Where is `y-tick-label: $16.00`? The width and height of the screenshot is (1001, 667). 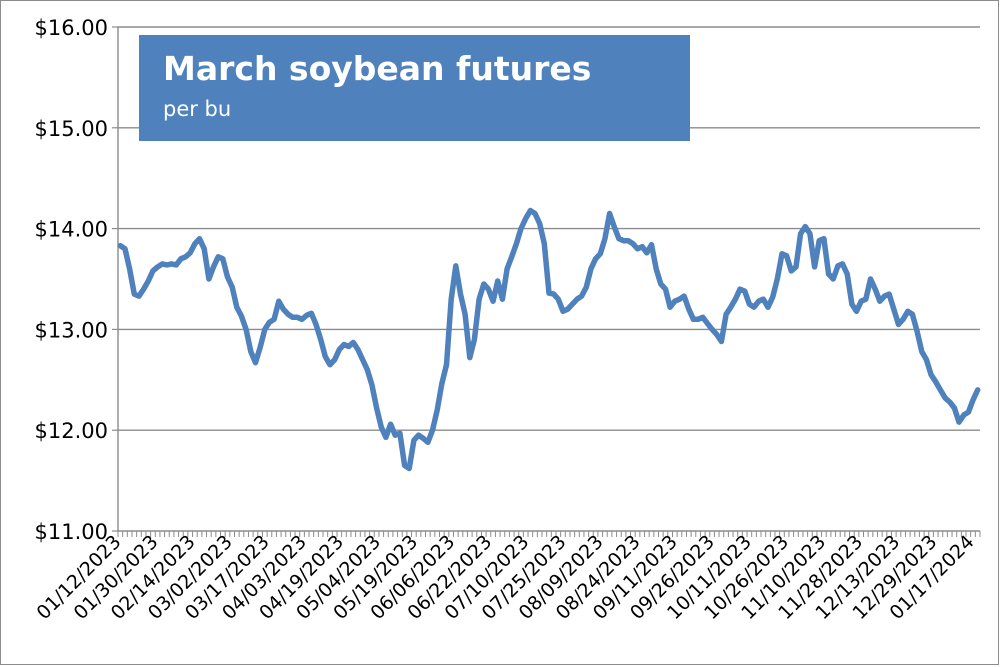 y-tick-label: $16.00 is located at coordinates (71, 28).